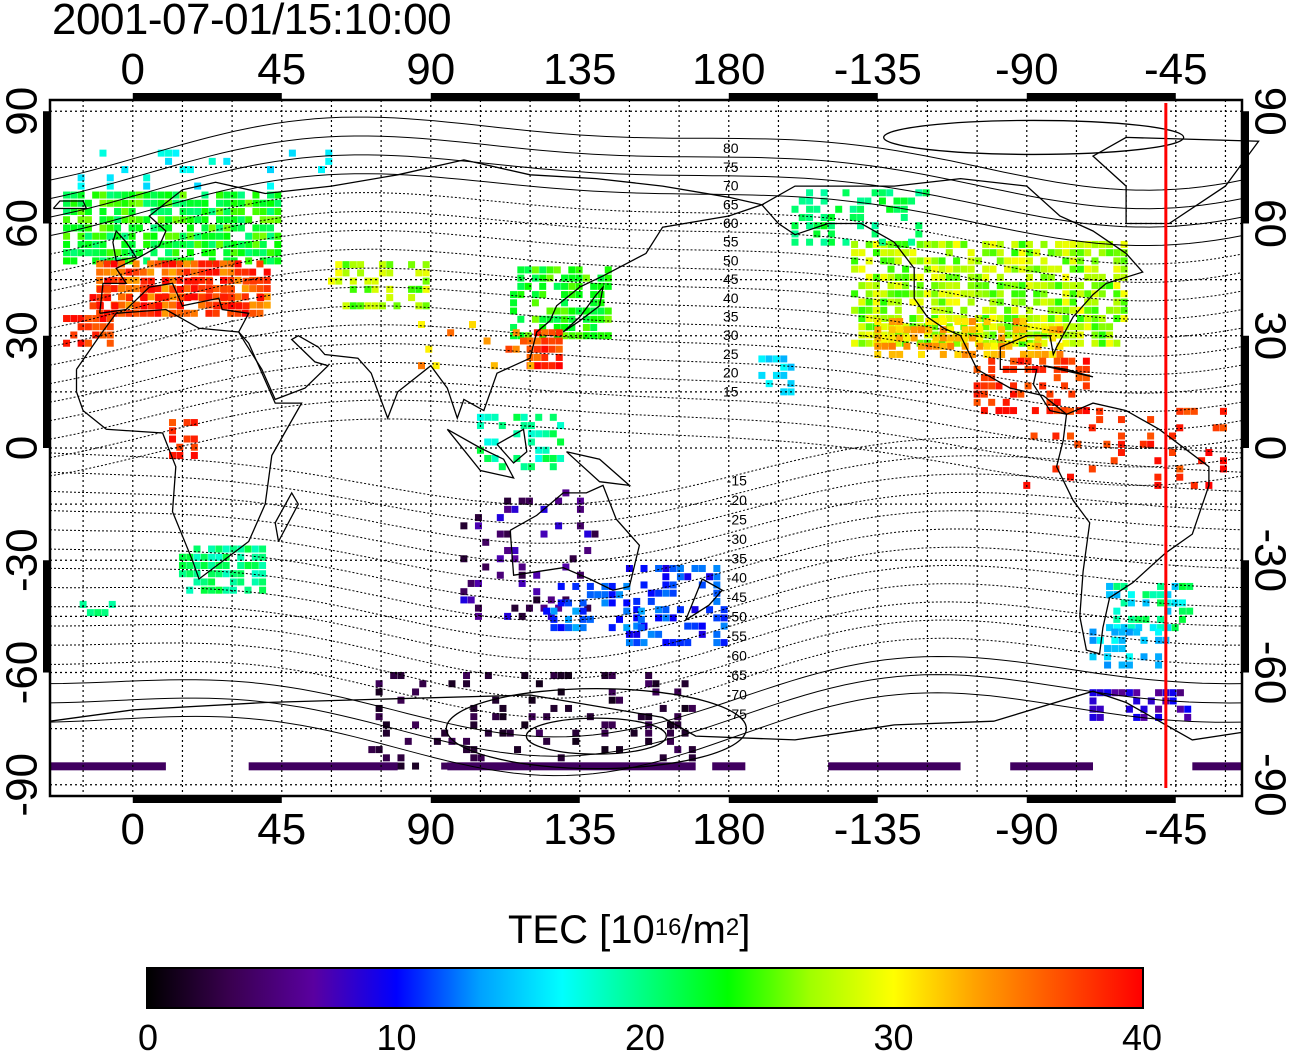 This screenshot has width=1292, height=1058. What do you see at coordinates (737, 539) in the screenshot?
I see `contour-label: -30` at bounding box center [737, 539].